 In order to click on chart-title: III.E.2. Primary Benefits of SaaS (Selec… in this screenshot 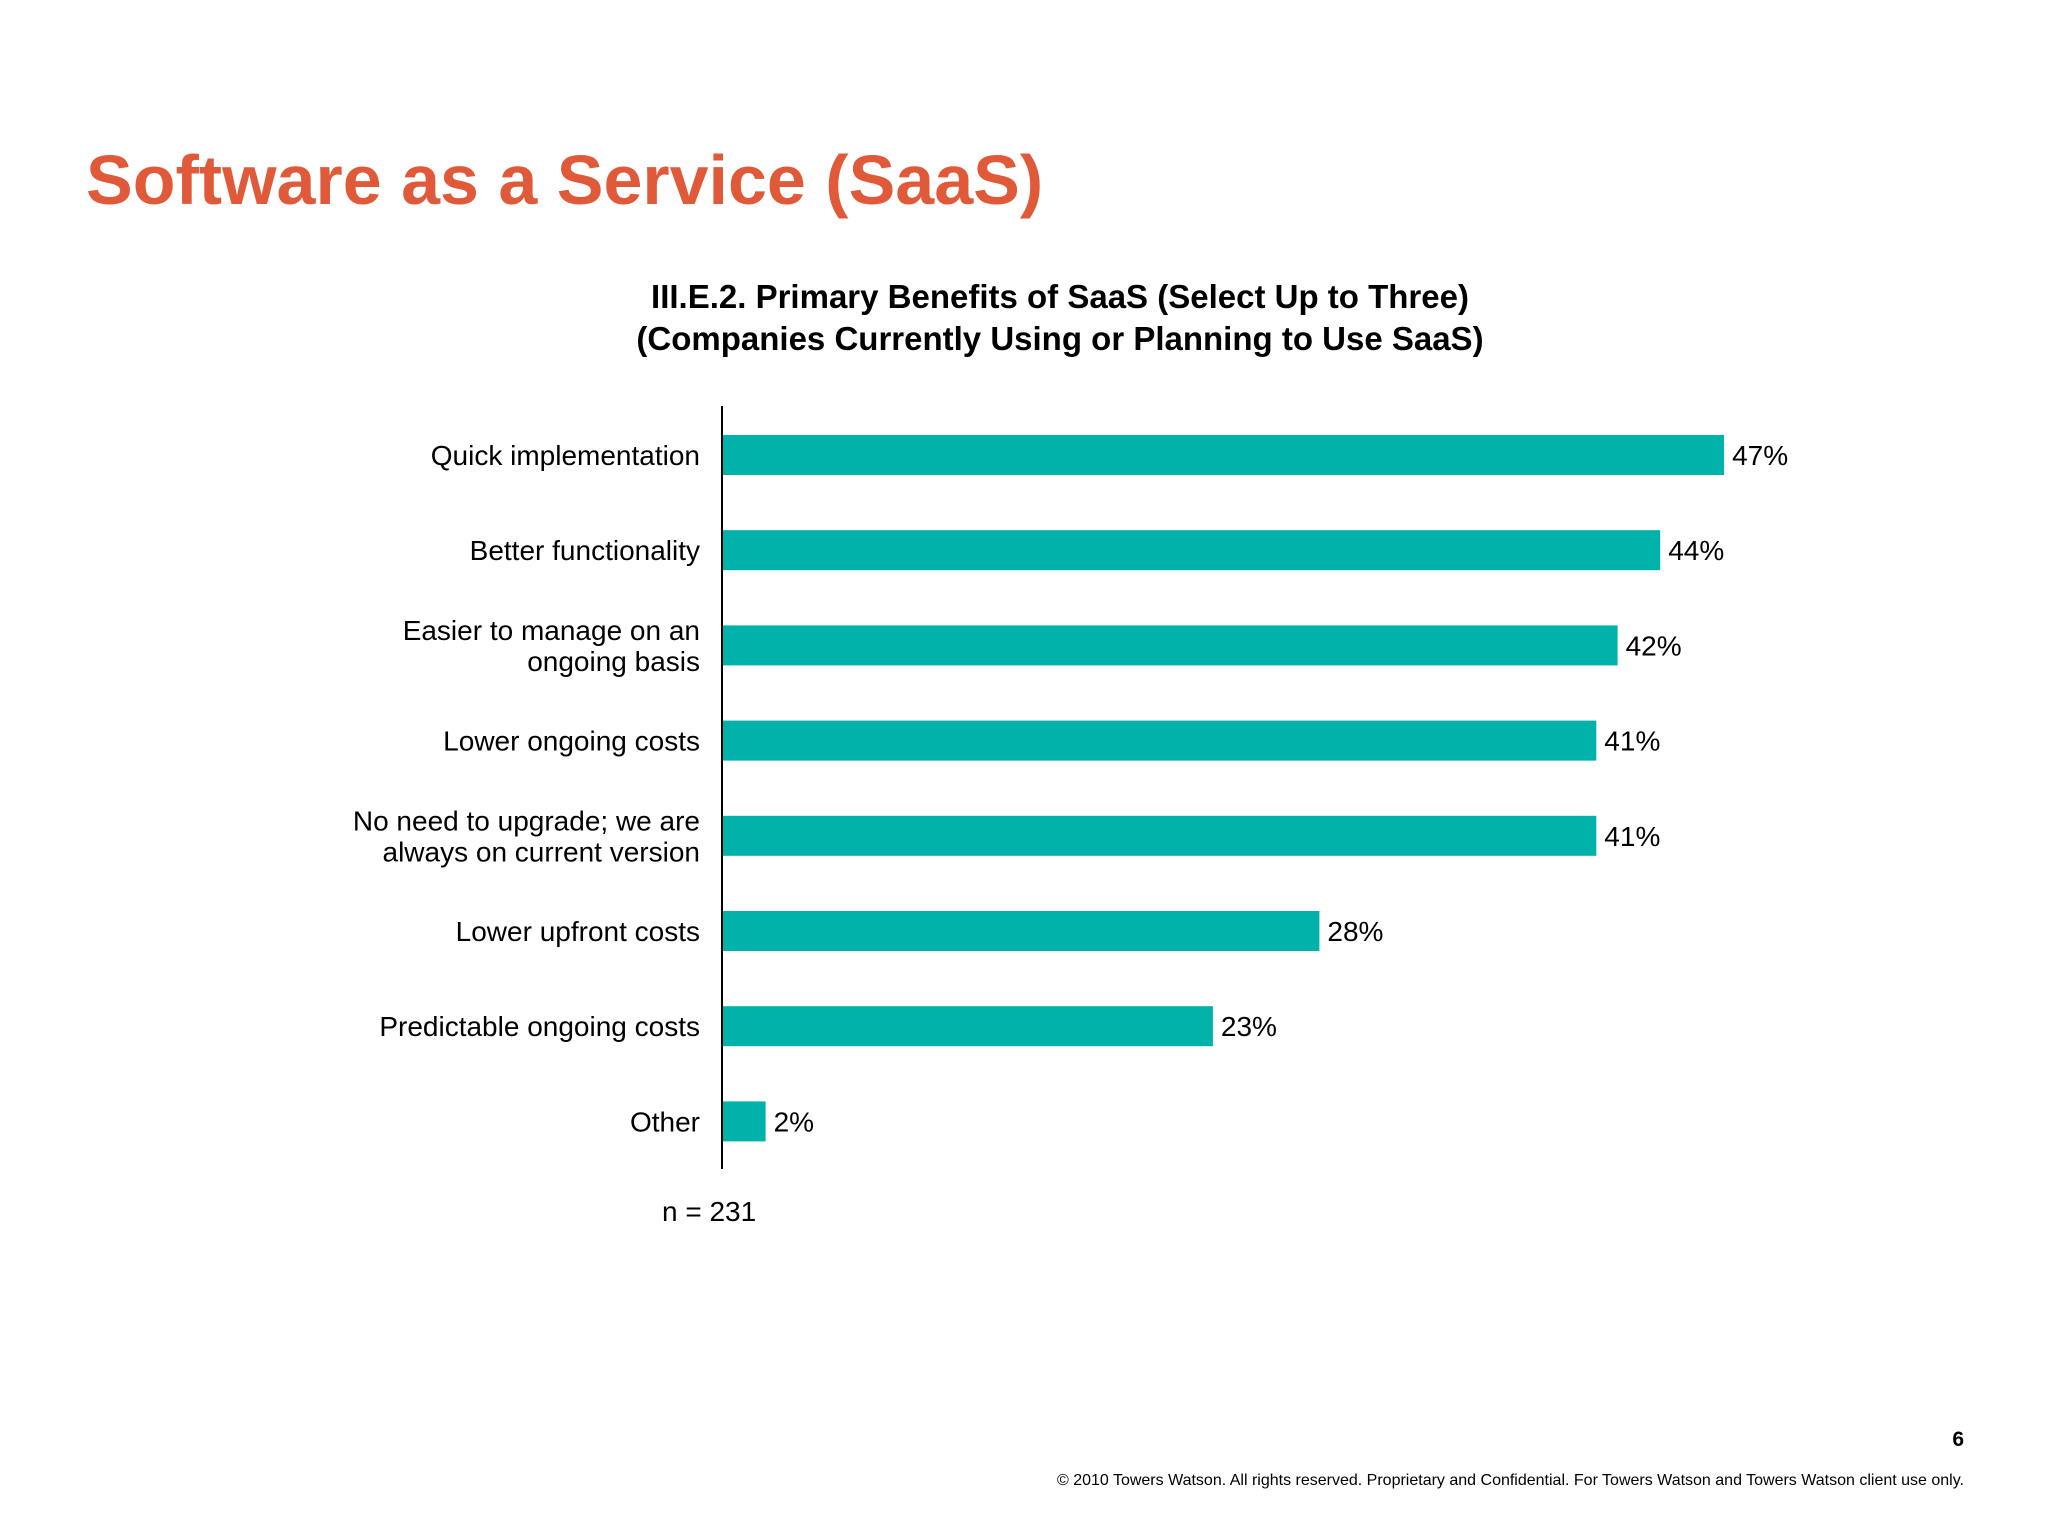, I will do `click(1060, 296)`.